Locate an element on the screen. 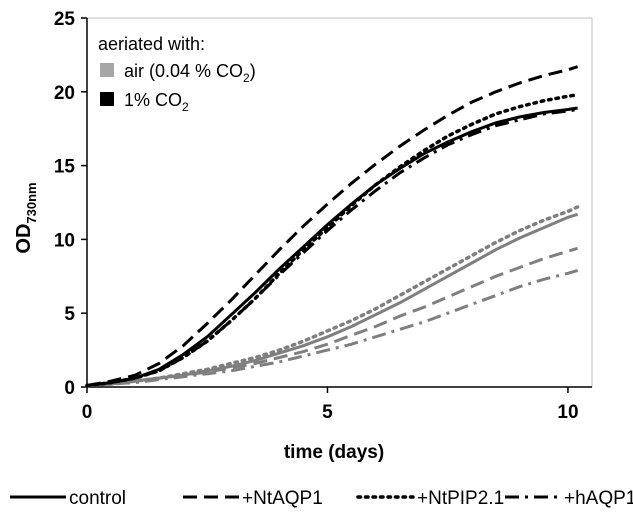  line-legend: control +NtAQP1 +NtPIP2.1 +hAQP1 is located at coordinates (321, 498).